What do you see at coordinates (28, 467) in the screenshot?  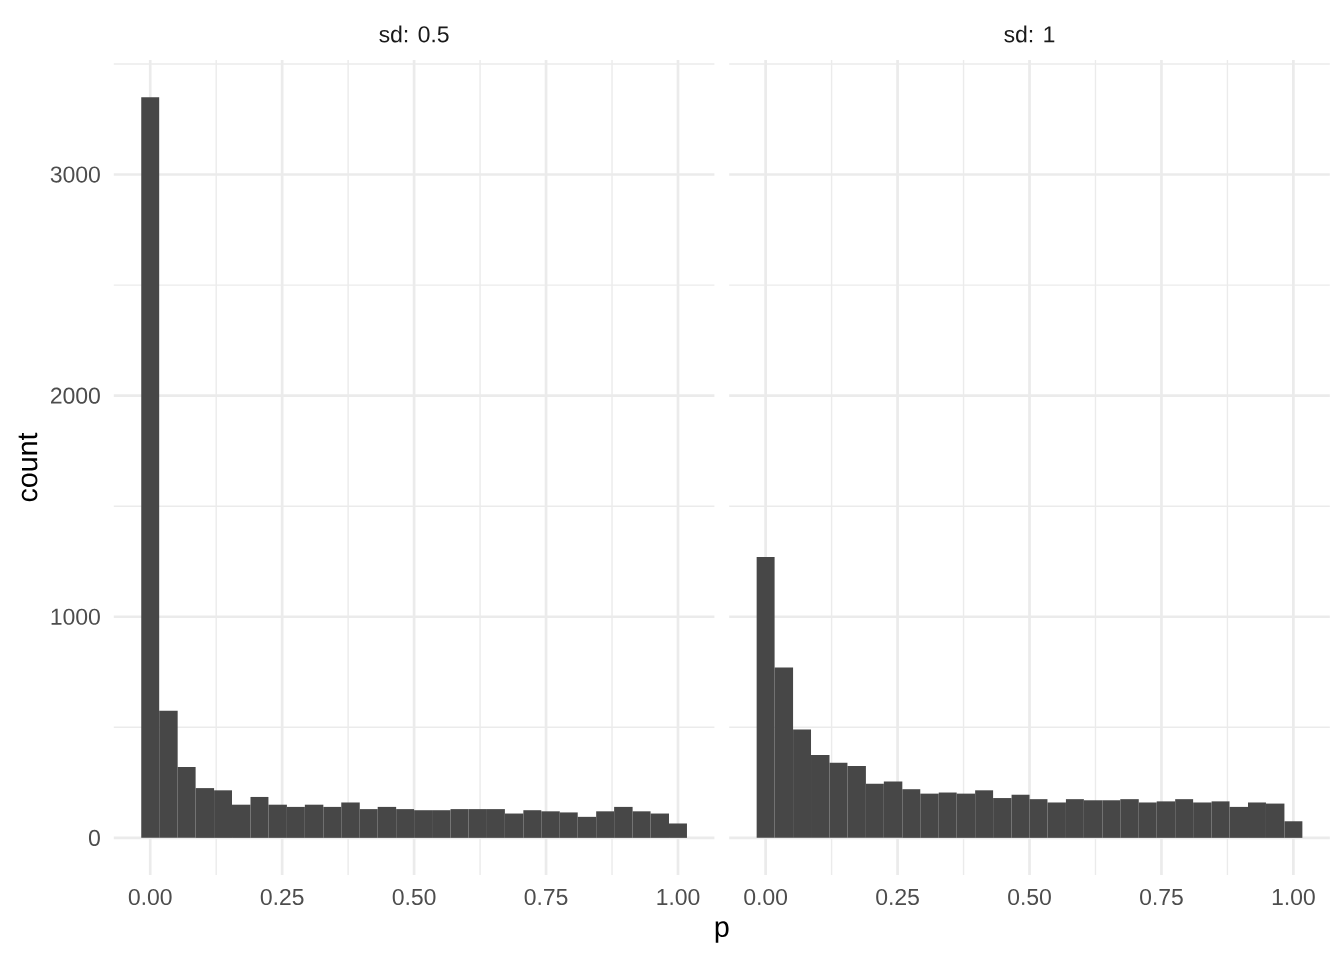 I see `y-axis-title: count` at bounding box center [28, 467].